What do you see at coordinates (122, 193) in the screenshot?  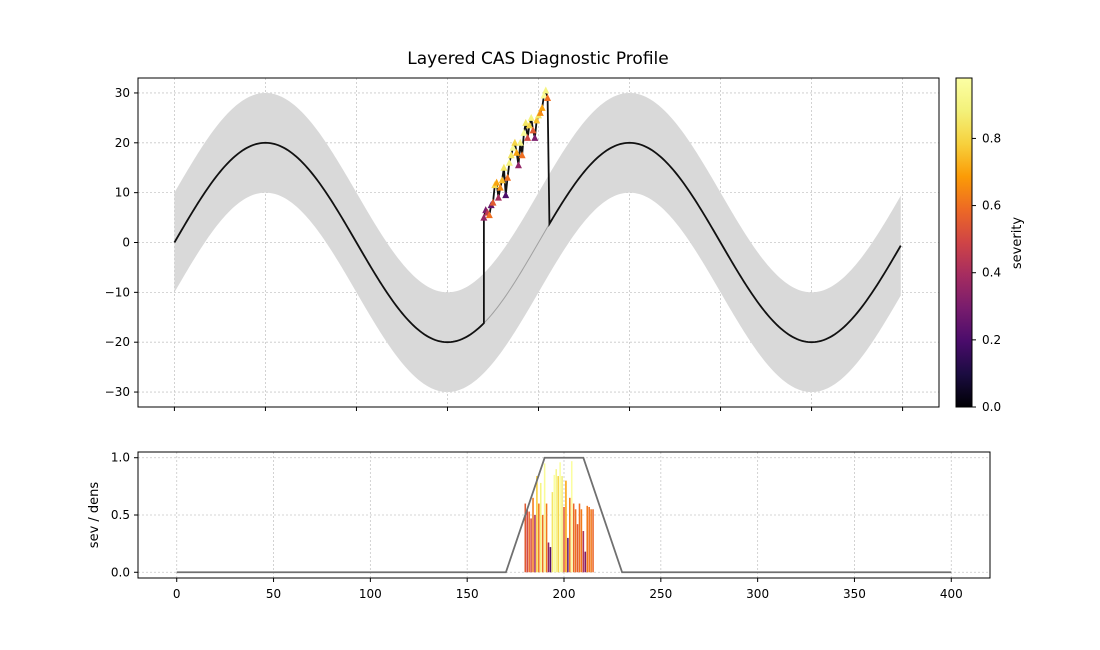 I see `top-y-tick-label: 10` at bounding box center [122, 193].